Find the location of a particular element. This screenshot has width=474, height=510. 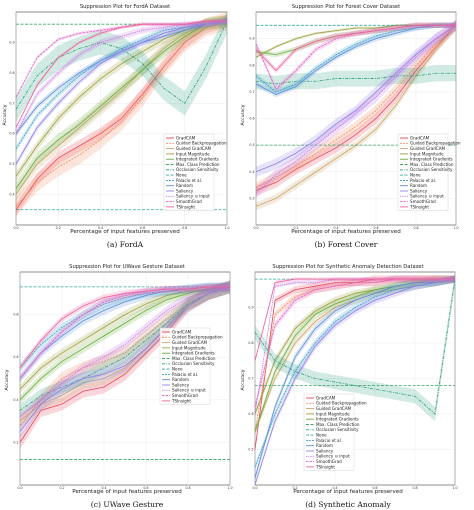

series-band-occlusion-sensitivity is located at coordinates (355, 347).